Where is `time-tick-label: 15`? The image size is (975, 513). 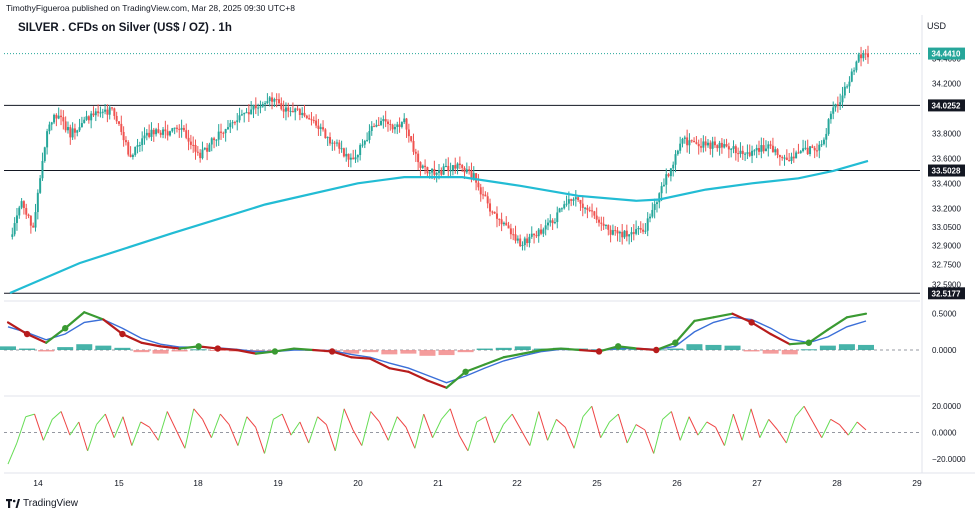
time-tick-label: 15 is located at coordinates (119, 483).